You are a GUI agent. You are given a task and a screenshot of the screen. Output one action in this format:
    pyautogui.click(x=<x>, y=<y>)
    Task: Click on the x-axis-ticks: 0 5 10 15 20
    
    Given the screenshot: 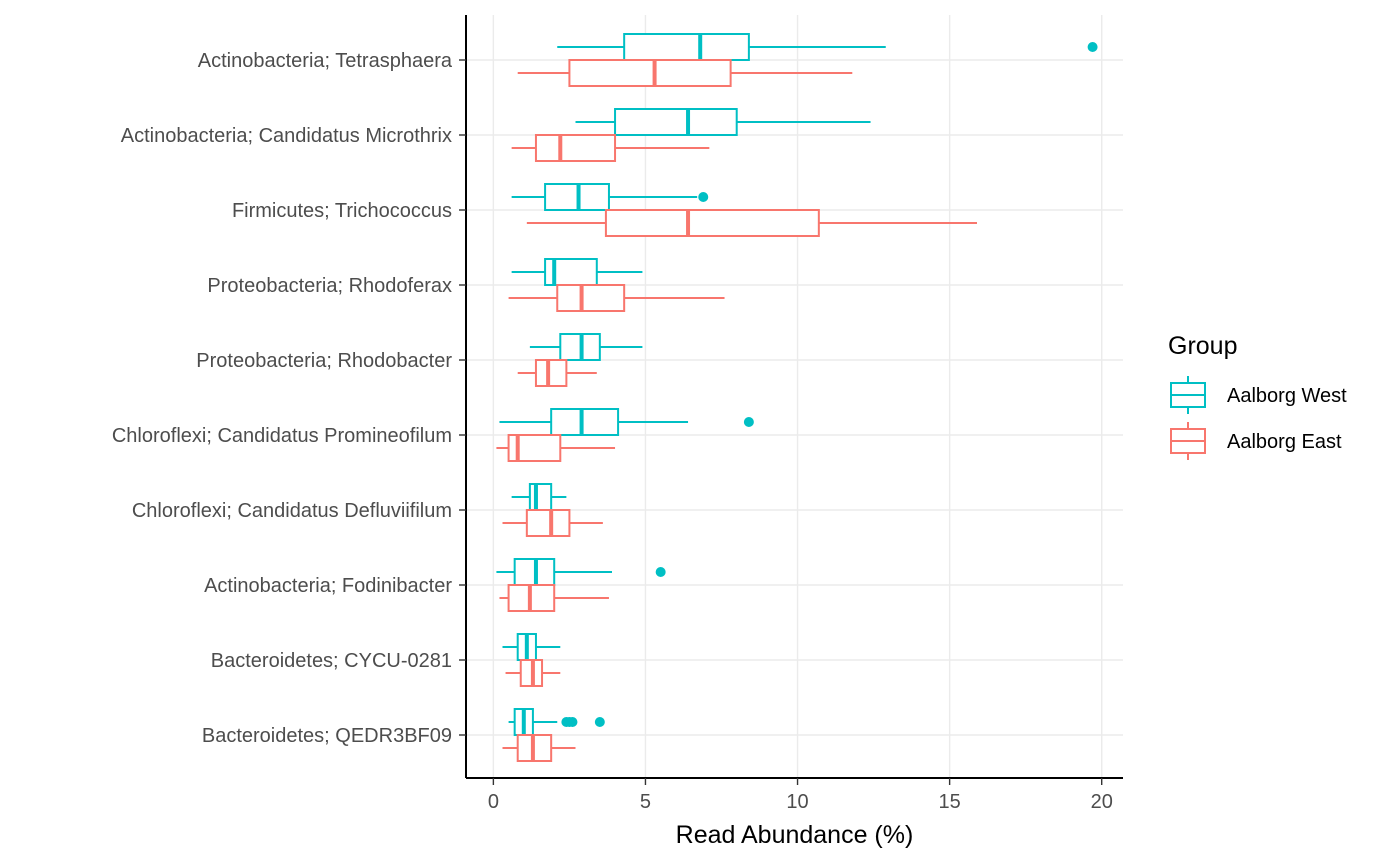 What is the action you would take?
    pyautogui.click(x=800, y=795)
    